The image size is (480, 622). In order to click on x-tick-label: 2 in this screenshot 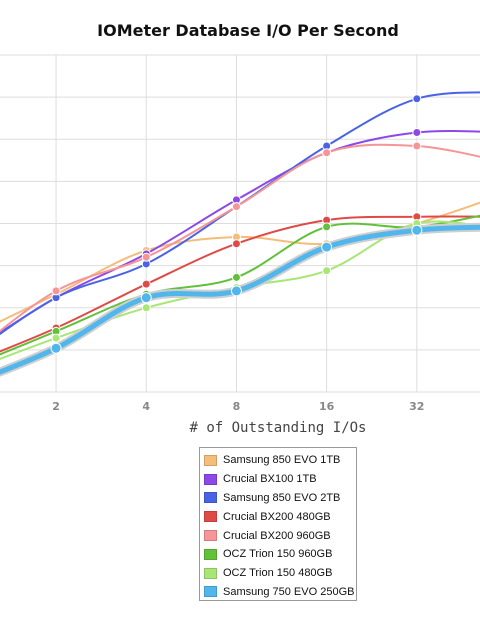, I will do `click(56, 406)`.